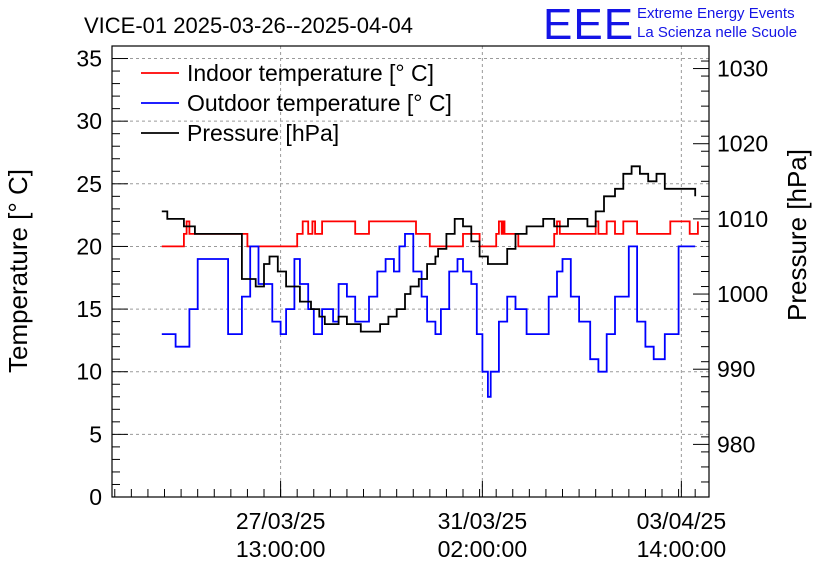 The height and width of the screenshot is (572, 836). I want to click on y-axis-label-left: Temperature [° C], so click(18, 271).